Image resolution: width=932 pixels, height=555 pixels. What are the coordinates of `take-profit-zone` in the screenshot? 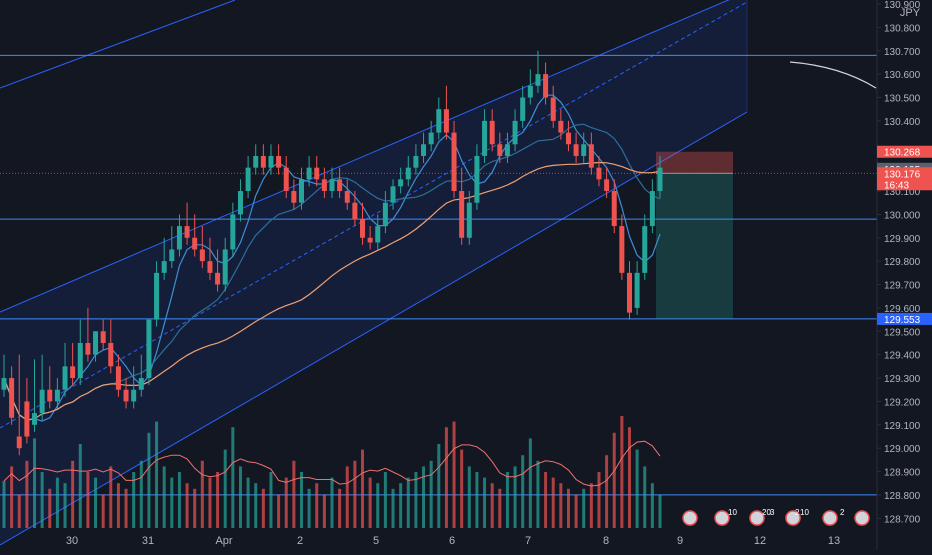 It's located at (694, 246).